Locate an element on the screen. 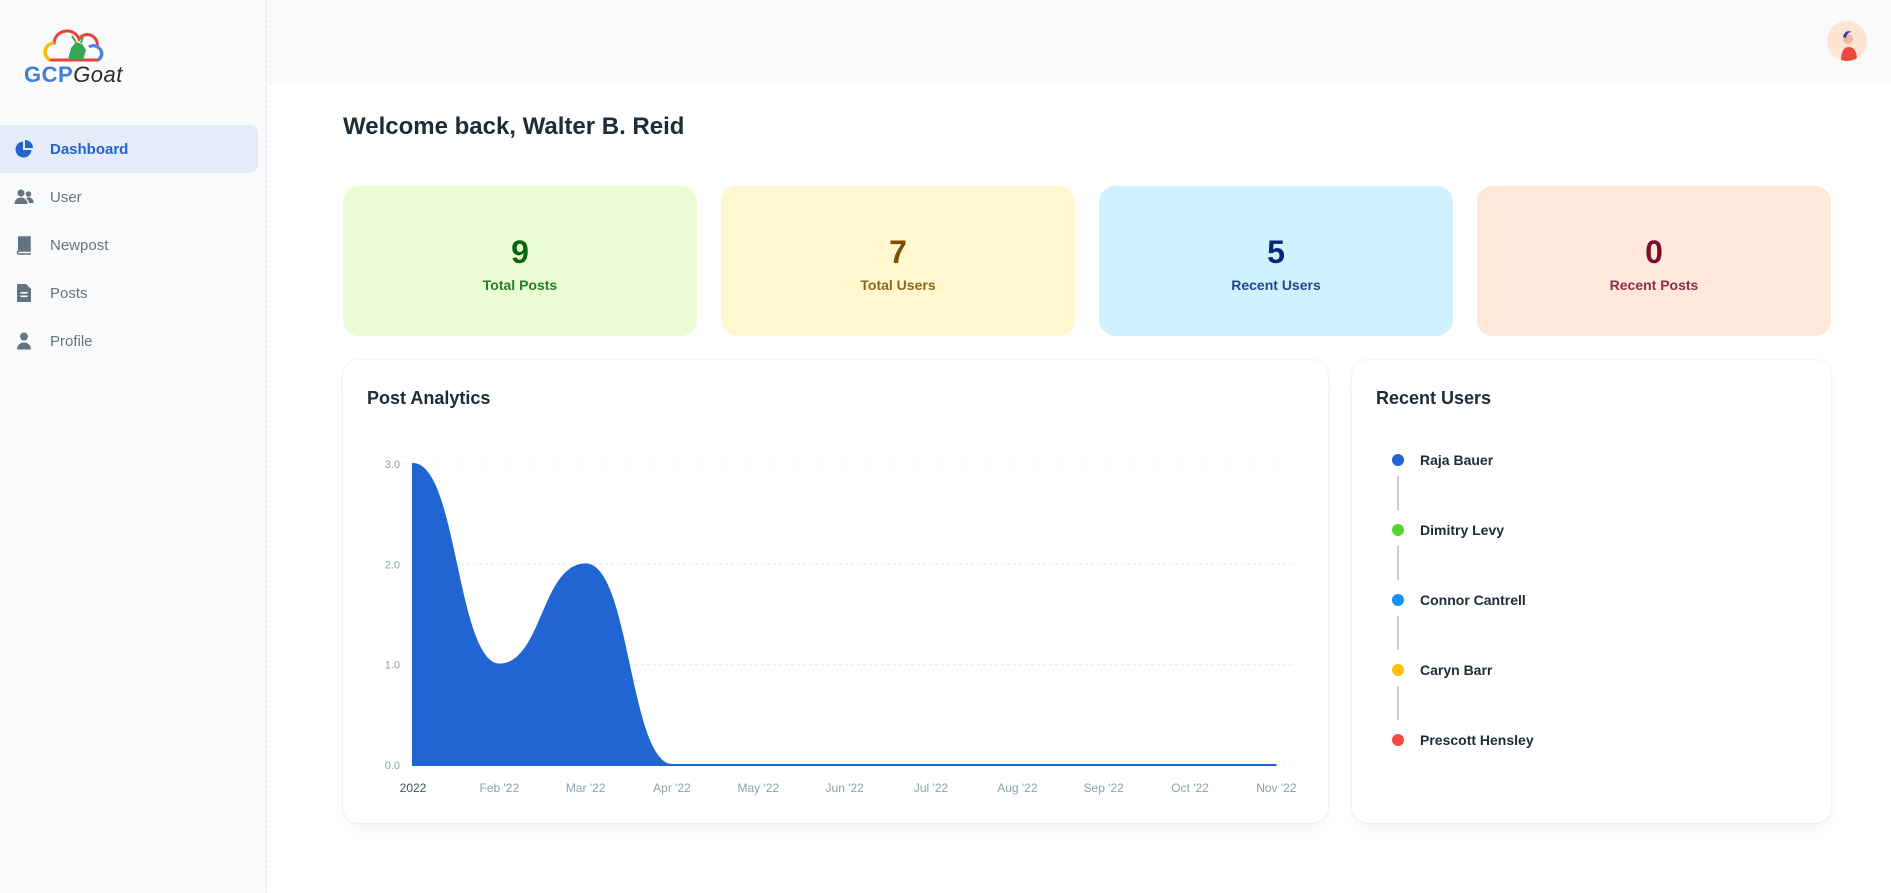 The height and width of the screenshot is (893, 1891). sidebar-item-label: Posts is located at coordinates (69, 293).